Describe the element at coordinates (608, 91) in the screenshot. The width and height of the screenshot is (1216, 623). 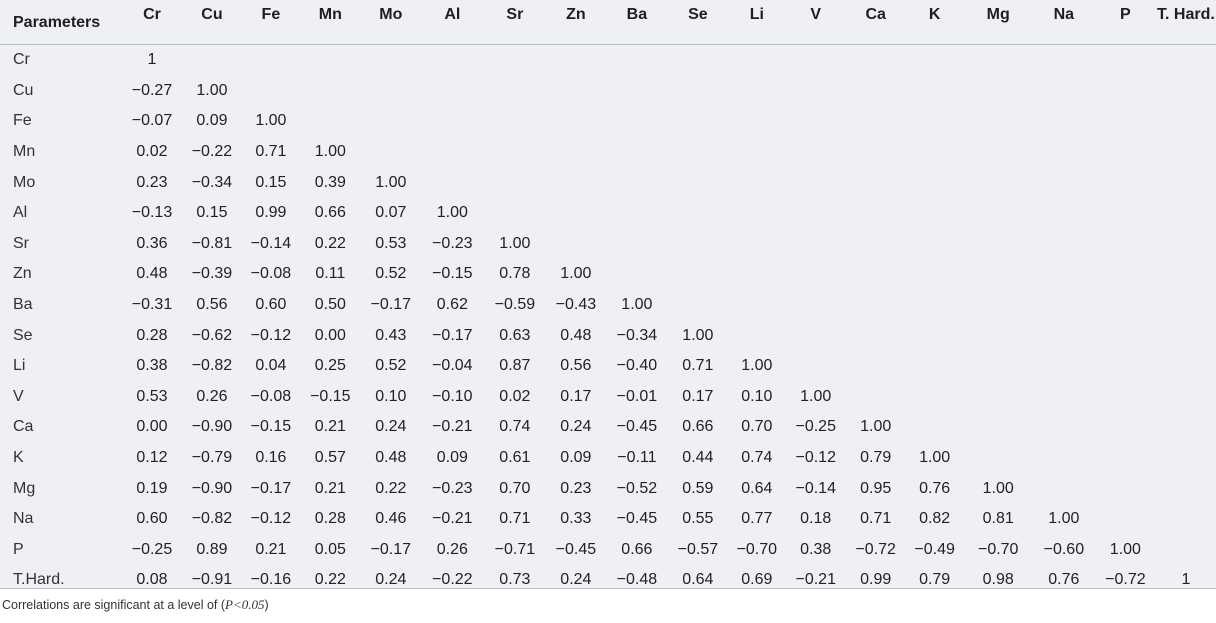
I see `table-row: Cu −0.27 1.00` at that location.